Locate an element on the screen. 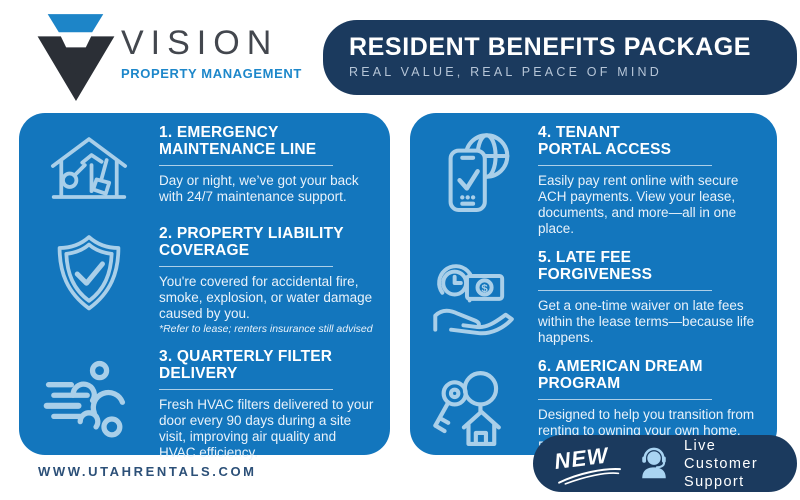  house-tools-icon is located at coordinates (89, 168).